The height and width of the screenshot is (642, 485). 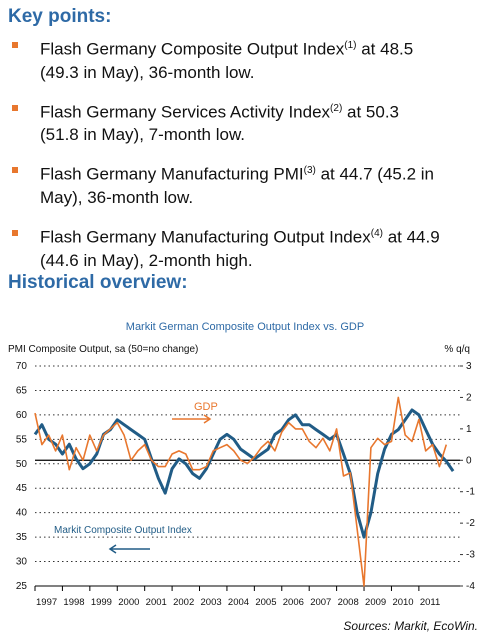 What do you see at coordinates (205, 237) in the screenshot?
I see `text: Flash Germany Manufacturing Output Index` at bounding box center [205, 237].